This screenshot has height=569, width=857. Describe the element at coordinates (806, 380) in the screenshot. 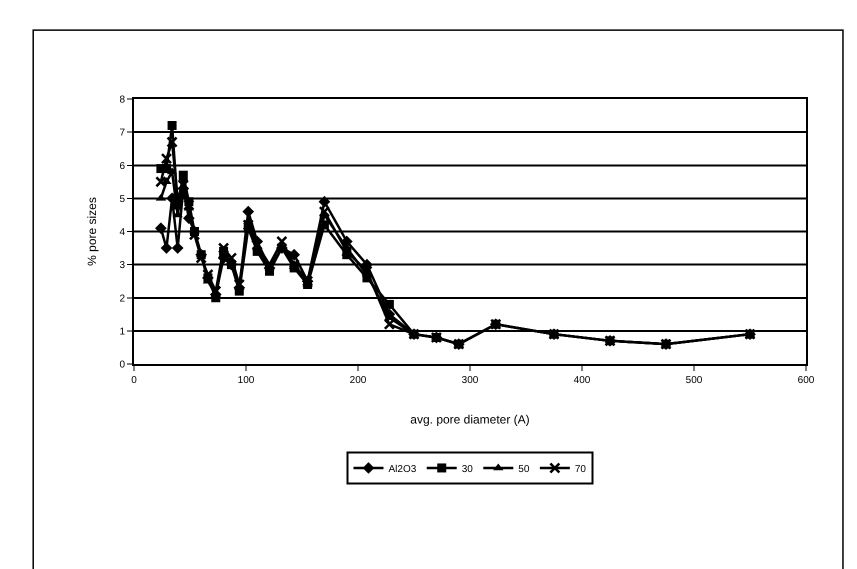

I see `x-tick-label: 600` at that location.